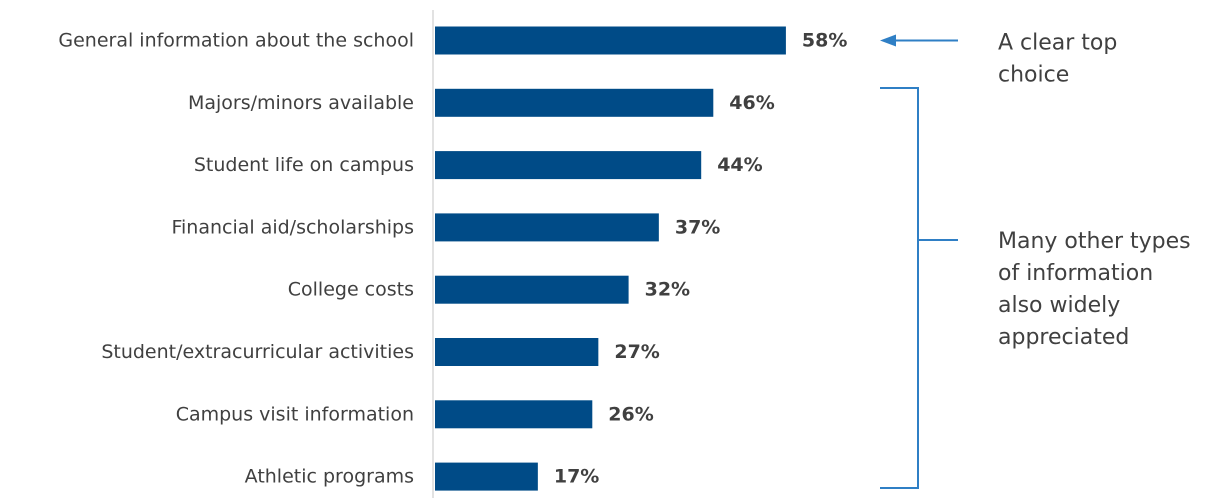 This screenshot has width=1226, height=502. What do you see at coordinates (257, 352) in the screenshot?
I see `category-label: Student/extracurricular activities` at bounding box center [257, 352].